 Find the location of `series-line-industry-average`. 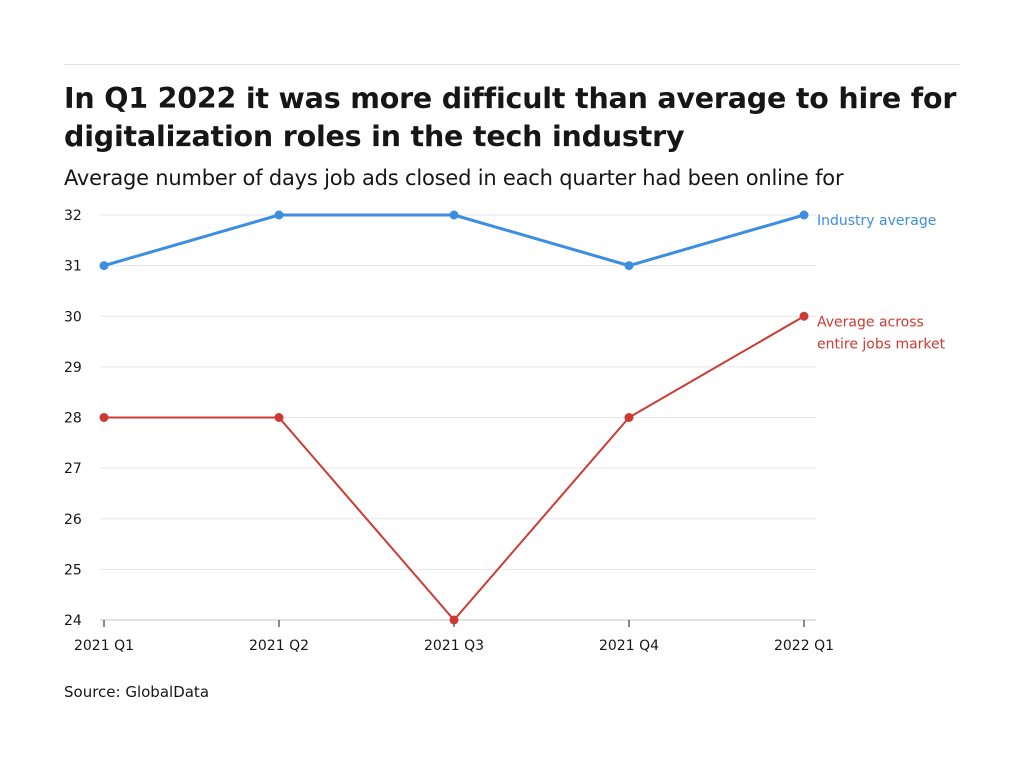

series-line-industry-average is located at coordinates (454, 240).